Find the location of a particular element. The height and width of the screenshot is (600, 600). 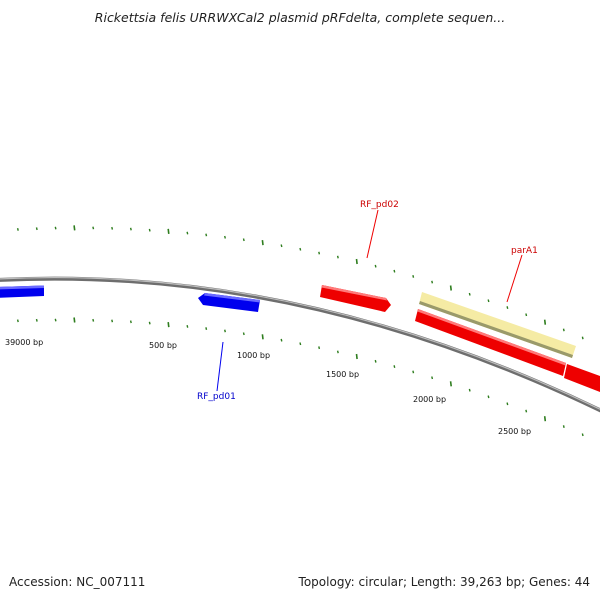

gene-para1 is located at coordinates (497, 325).